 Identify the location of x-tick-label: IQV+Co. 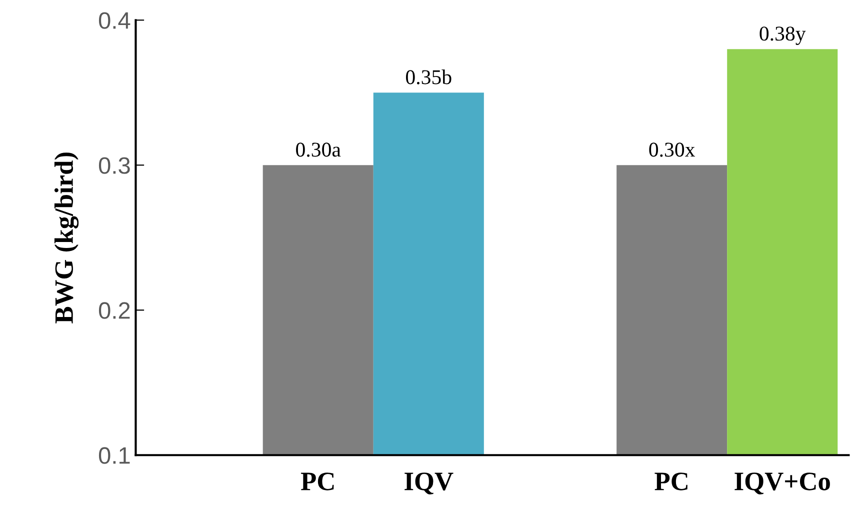
(782, 483).